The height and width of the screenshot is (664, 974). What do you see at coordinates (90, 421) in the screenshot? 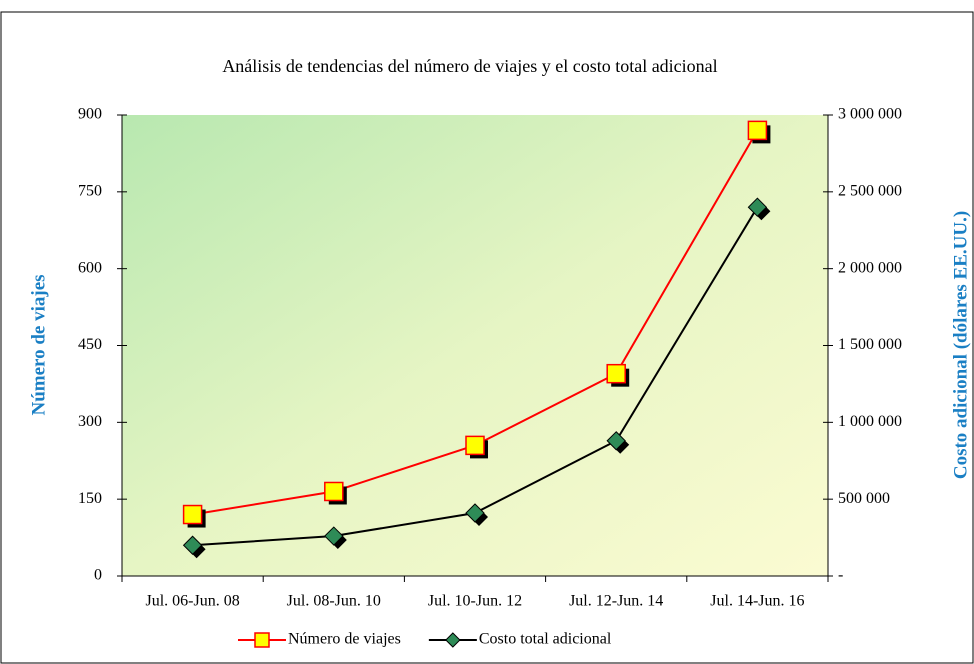
I see `y-tick-label: 300` at bounding box center [90, 421].